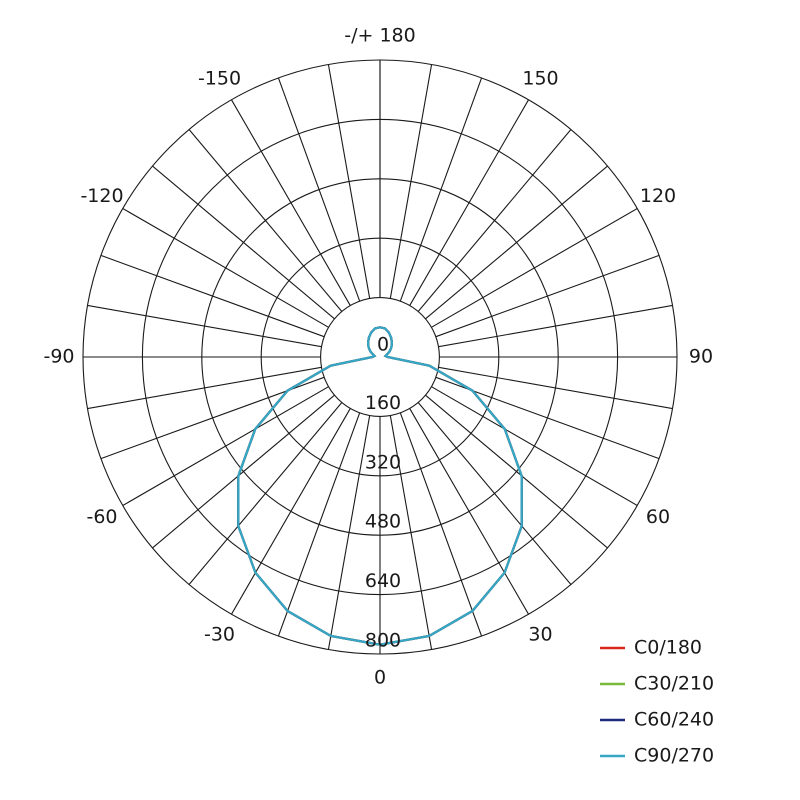 The width and height of the screenshot is (800, 800). What do you see at coordinates (540, 79) in the screenshot?
I see `angle-label: 150` at bounding box center [540, 79].